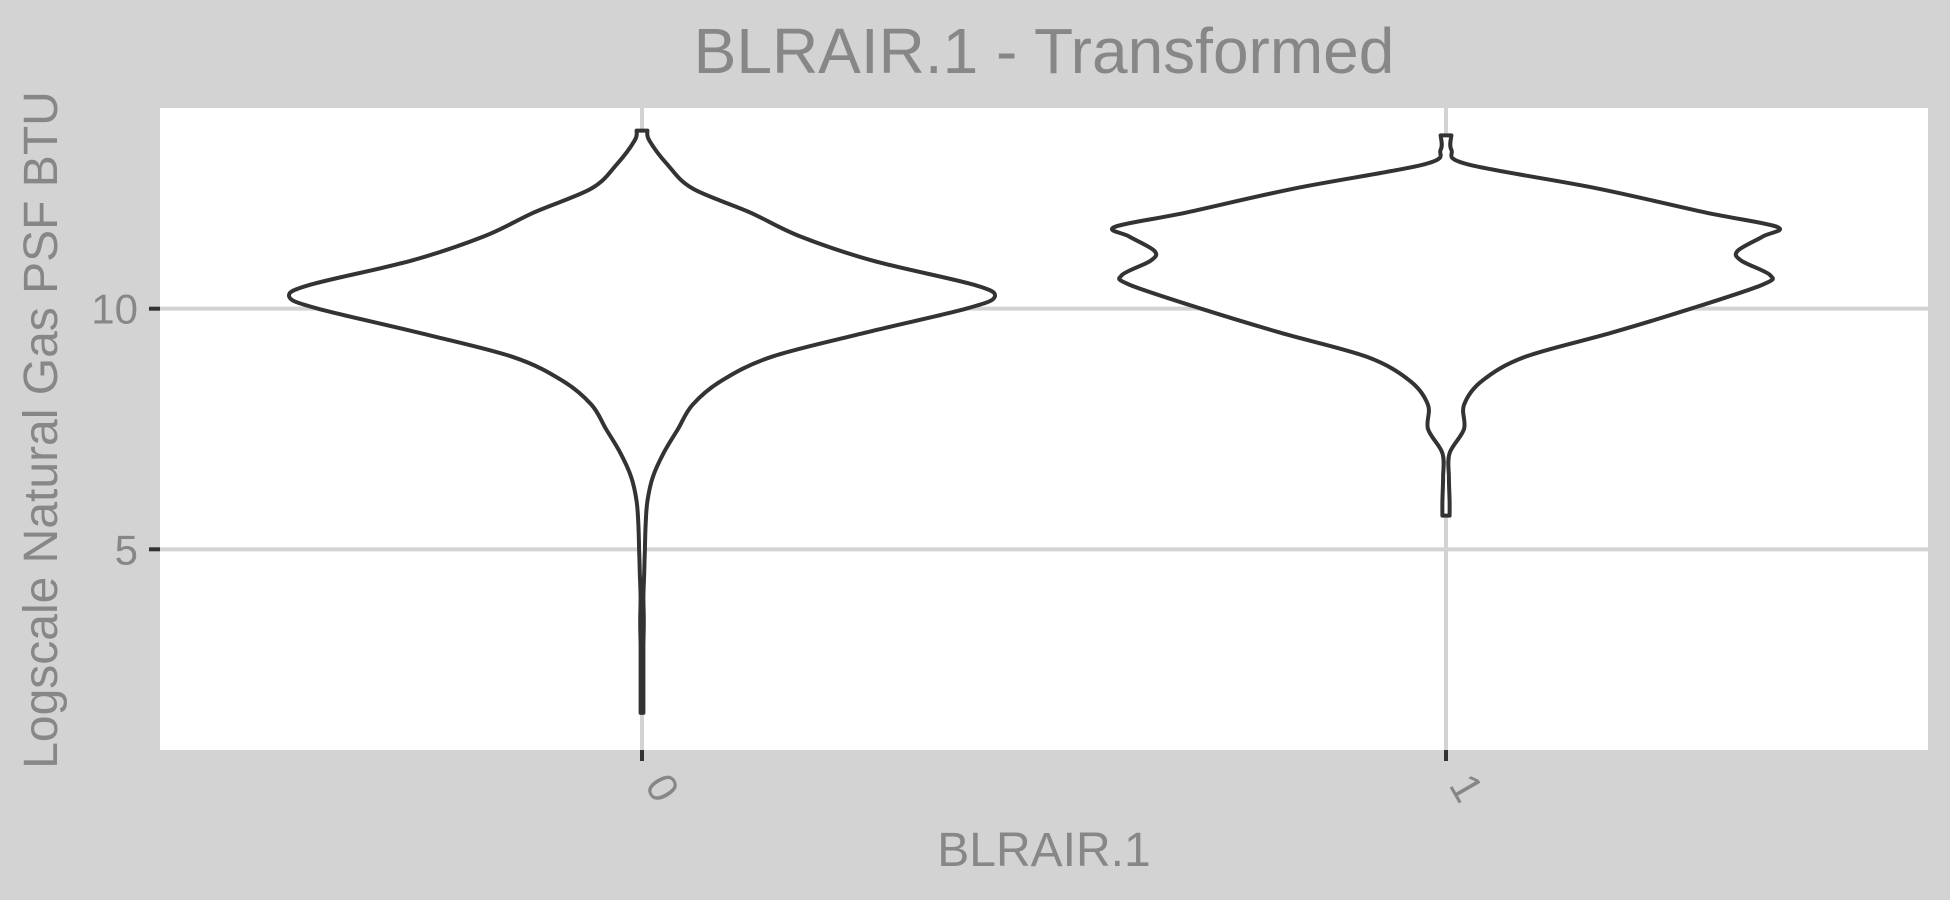 The height and width of the screenshot is (900, 1950). I want to click on y-tick-label-5: 5, so click(126, 549).